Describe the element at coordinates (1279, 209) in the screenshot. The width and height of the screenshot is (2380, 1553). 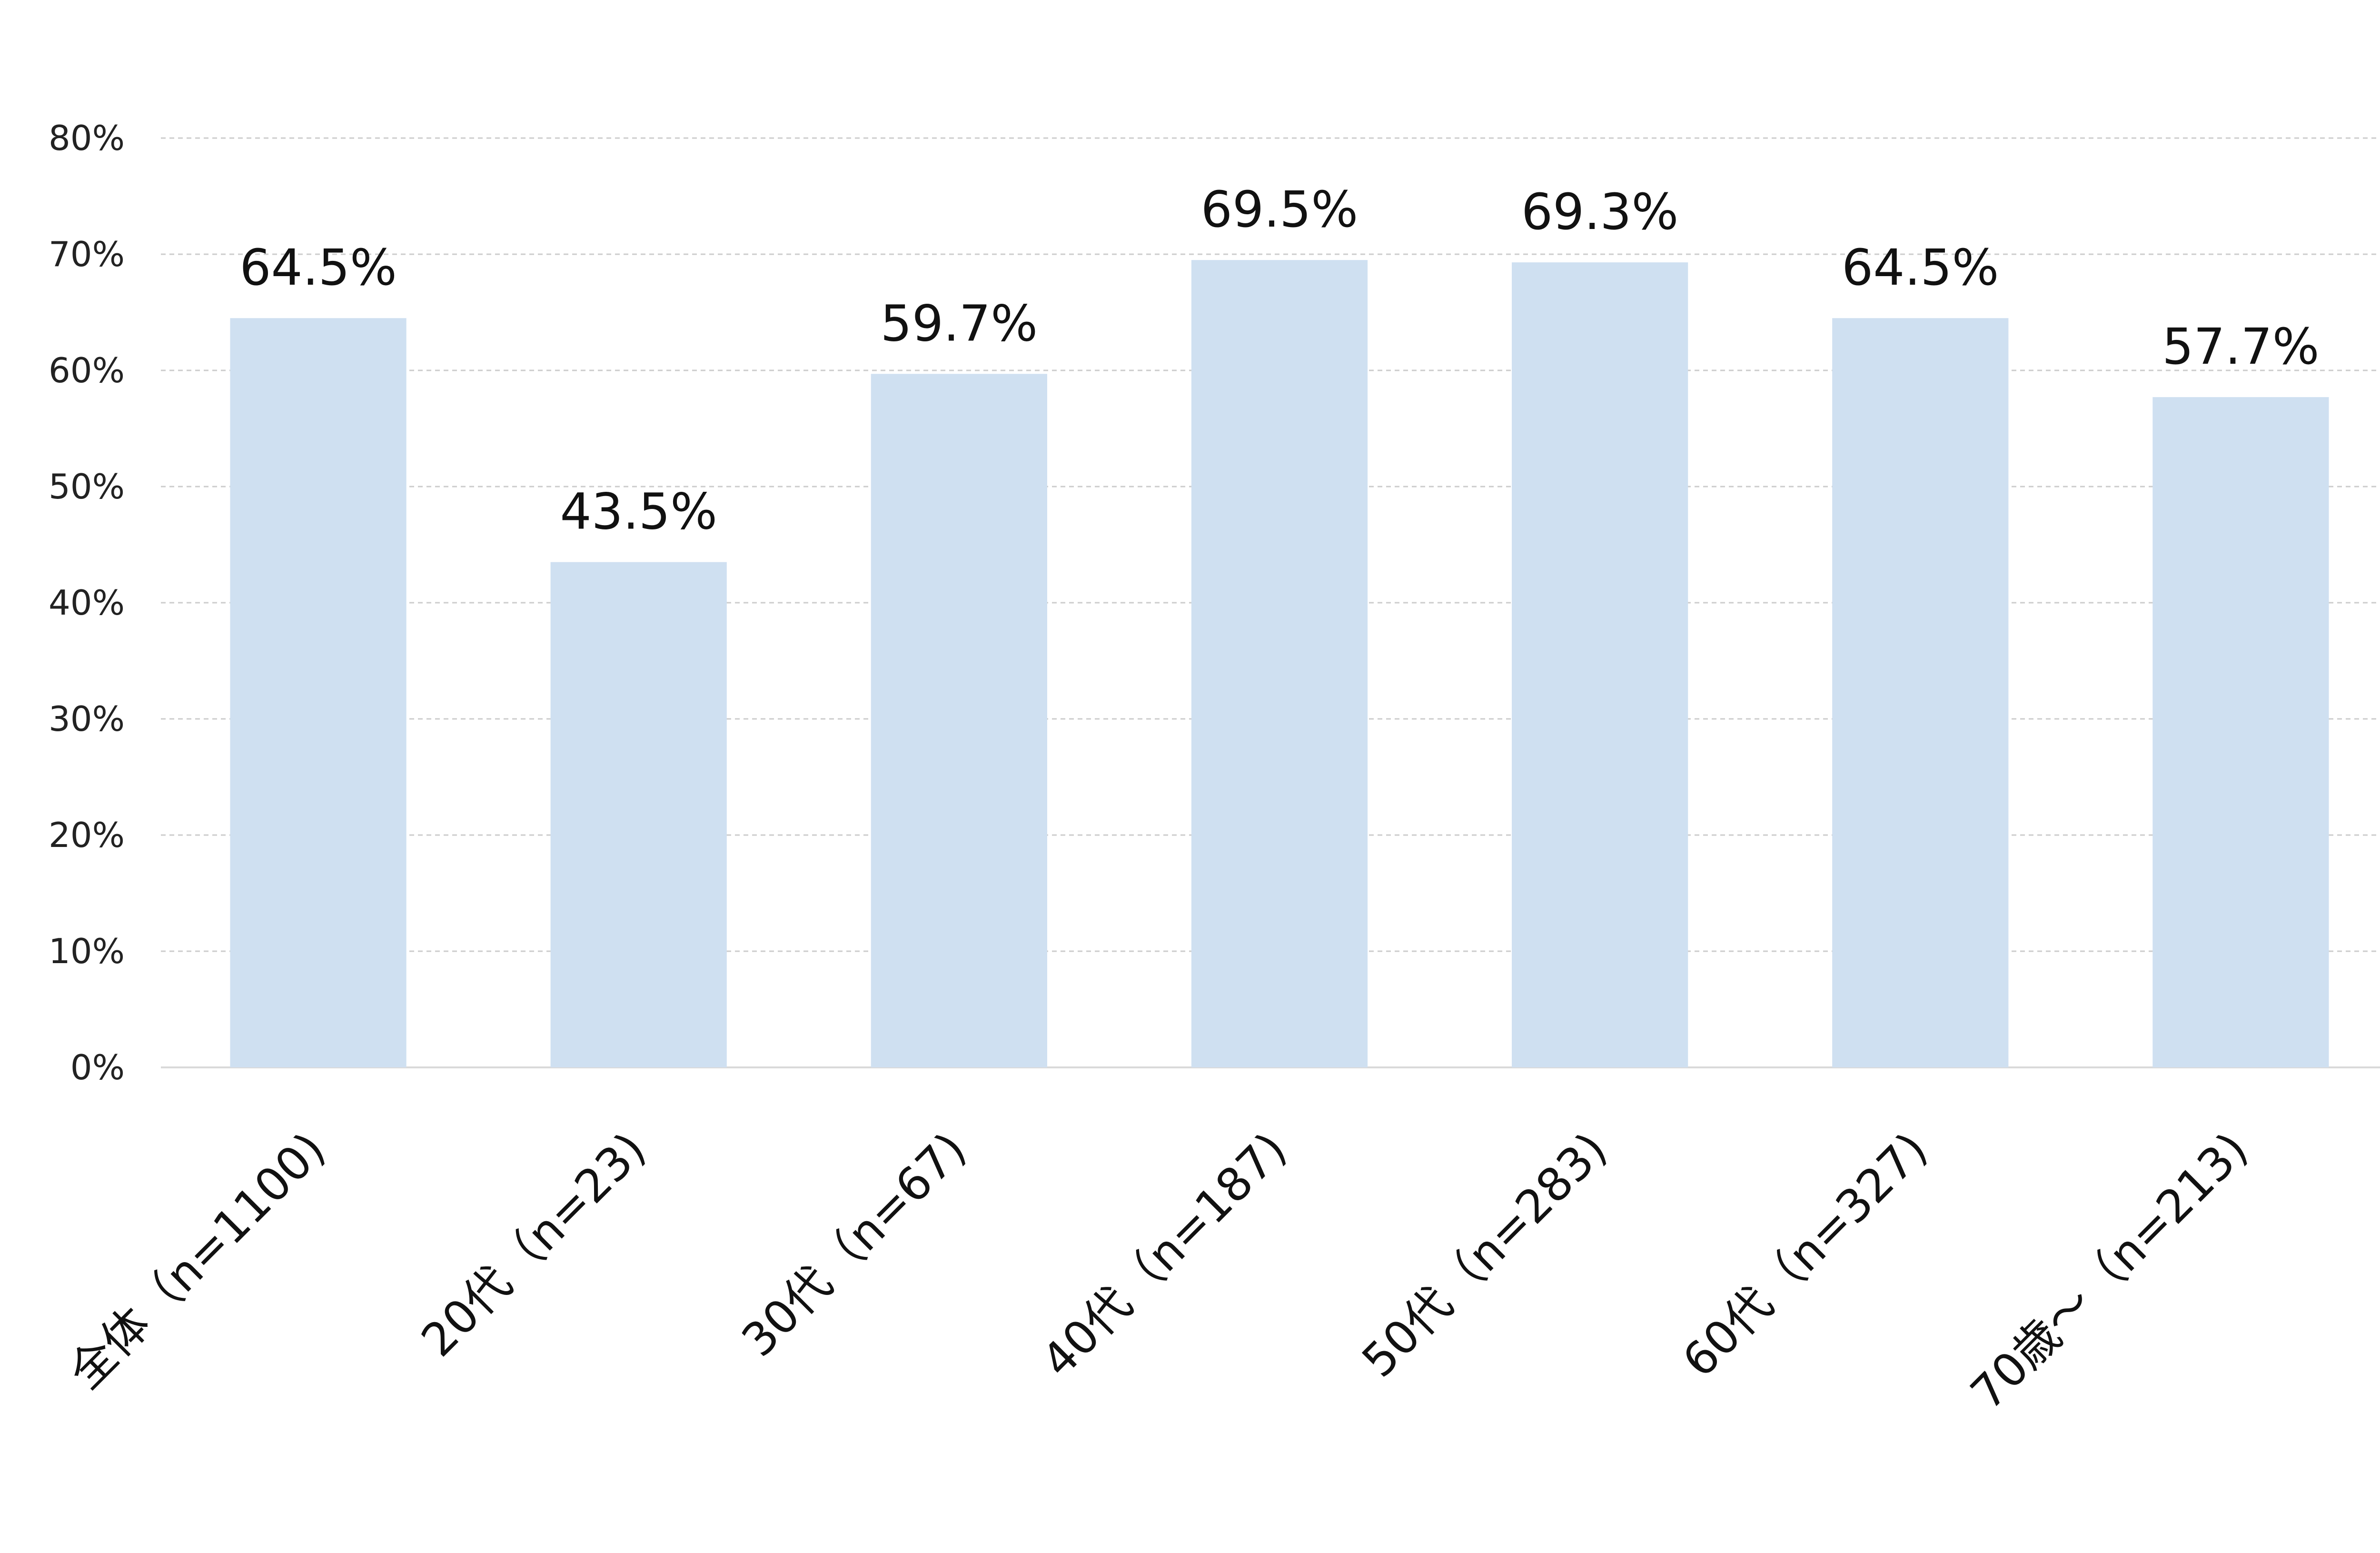
I see `data-label: 69.5%` at that location.